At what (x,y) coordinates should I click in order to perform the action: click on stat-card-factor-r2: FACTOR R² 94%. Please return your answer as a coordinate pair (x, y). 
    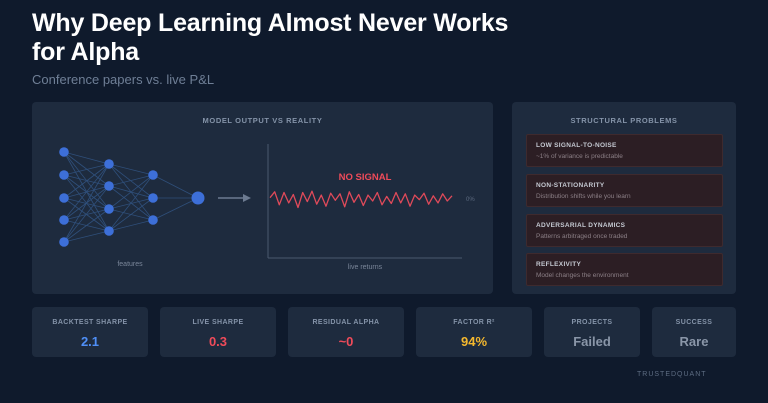
    Looking at the image, I should click on (474, 332).